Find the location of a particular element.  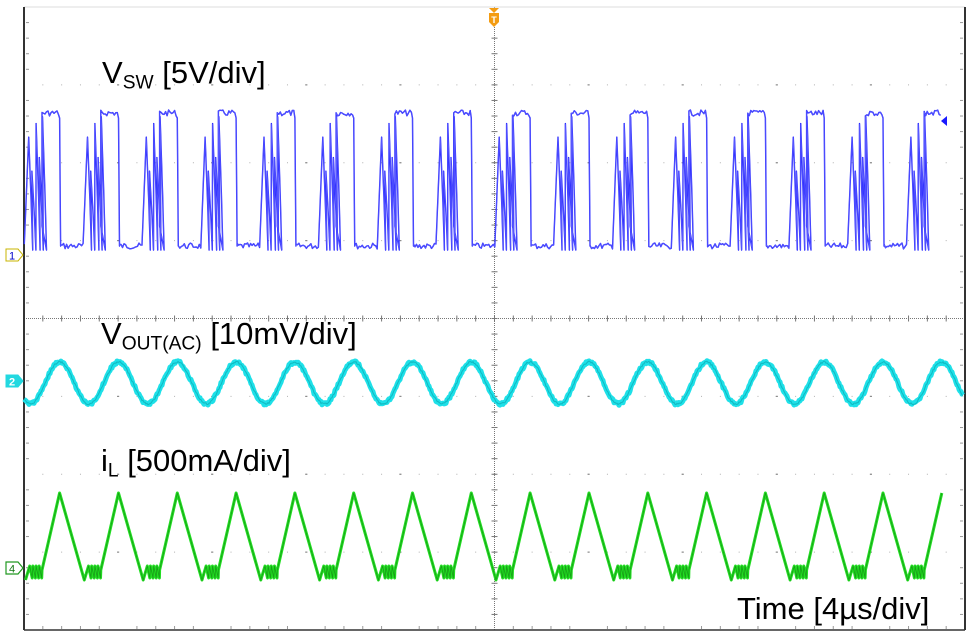

time-axis-label: Time [4µs/div] is located at coordinates (833, 608).